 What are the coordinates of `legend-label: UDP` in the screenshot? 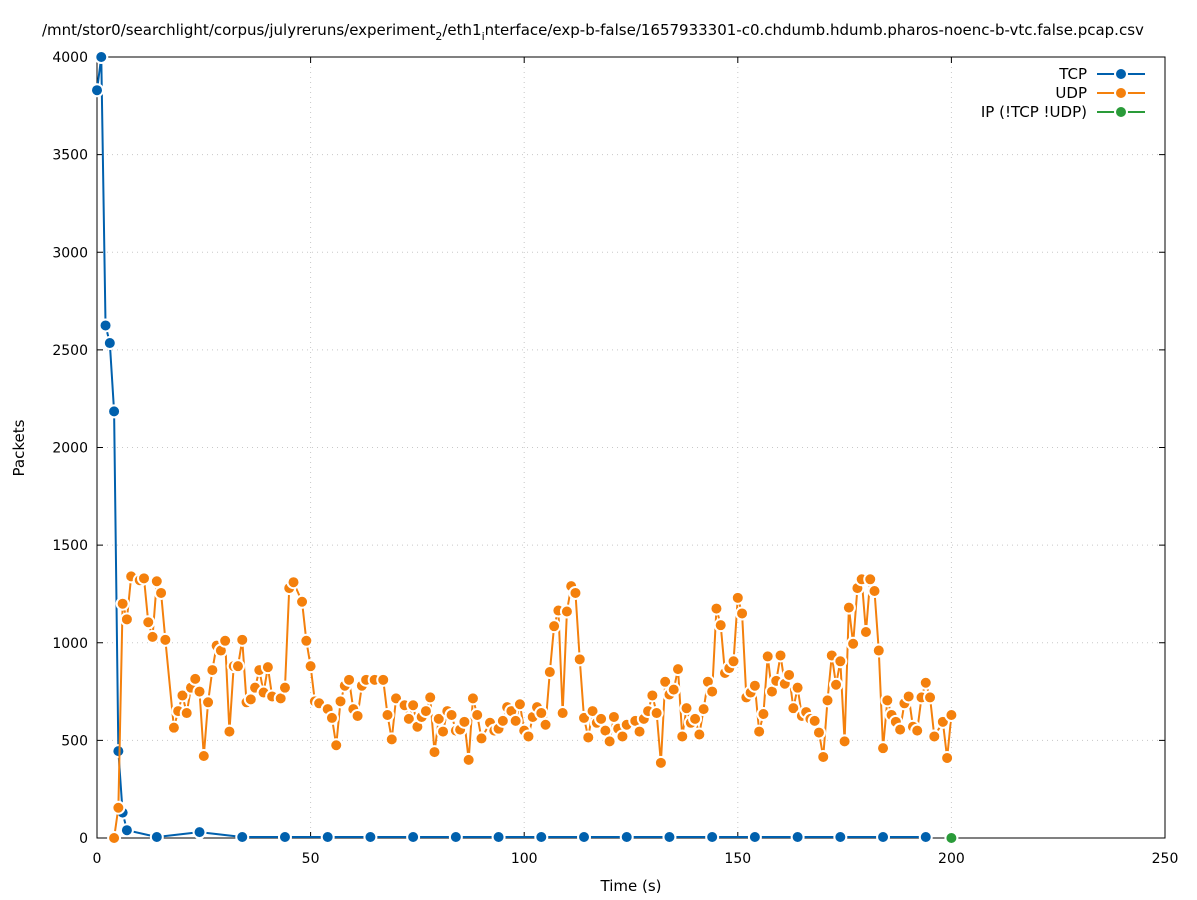 It's located at (1071, 93).